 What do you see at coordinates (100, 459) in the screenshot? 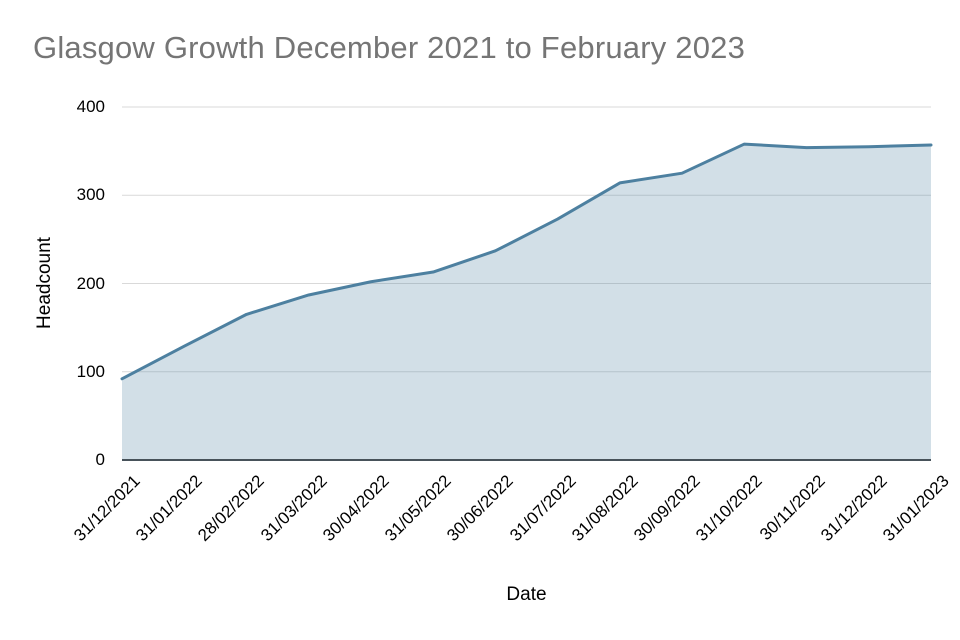
I see `y-tick-label: 0` at bounding box center [100, 459].